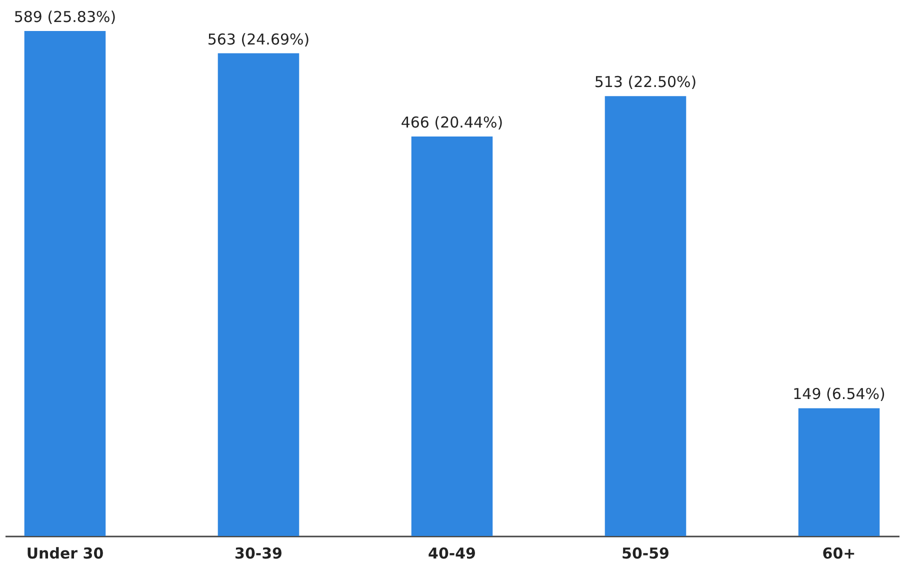 This screenshot has width=914, height=576. What do you see at coordinates (65, 17) in the screenshot?
I see `data-label: 589 (25.83%)` at bounding box center [65, 17].